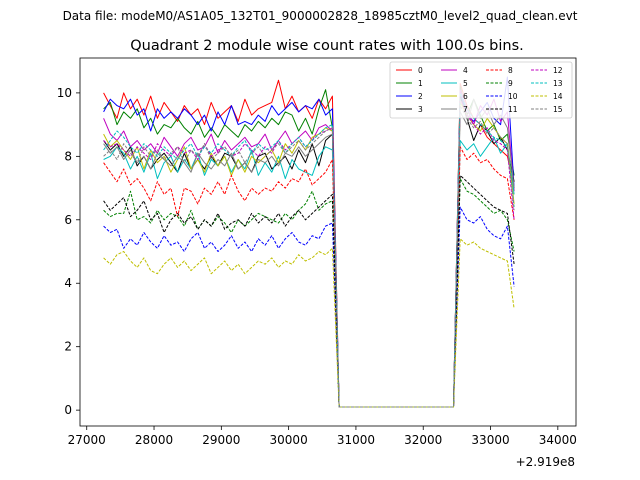 The height and width of the screenshot is (480, 640). Describe the element at coordinates (558, 109) in the screenshot. I see `legend-label-15: 15` at that location.